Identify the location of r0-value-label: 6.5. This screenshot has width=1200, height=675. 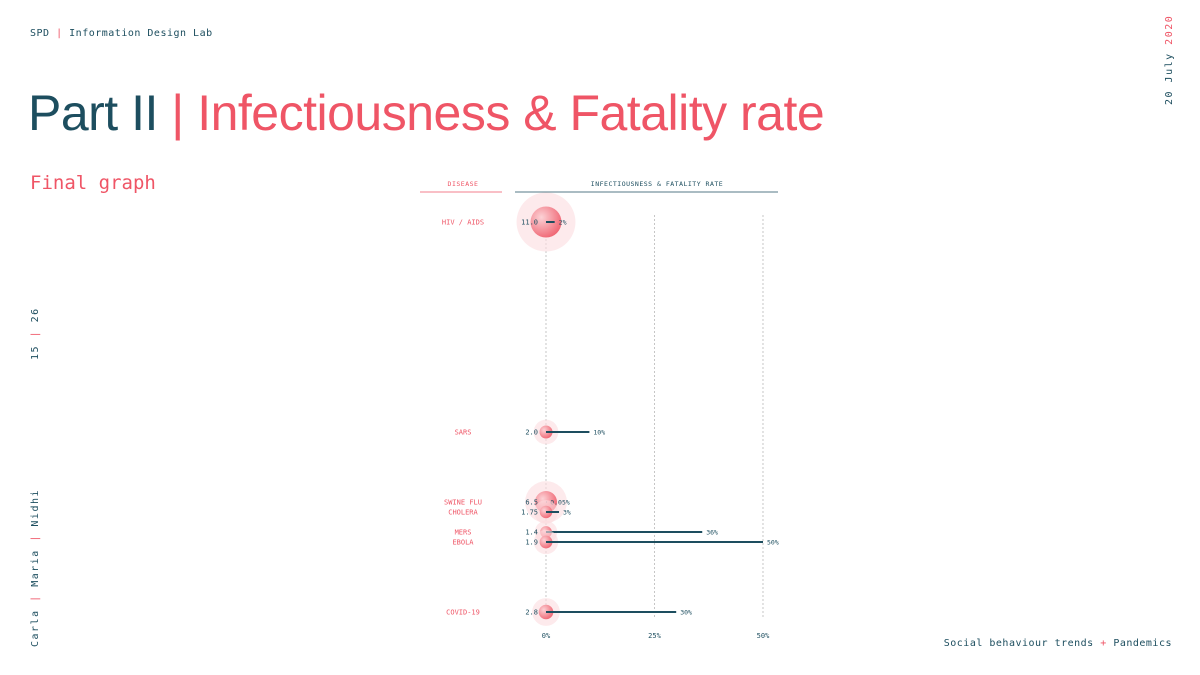
(531, 503).